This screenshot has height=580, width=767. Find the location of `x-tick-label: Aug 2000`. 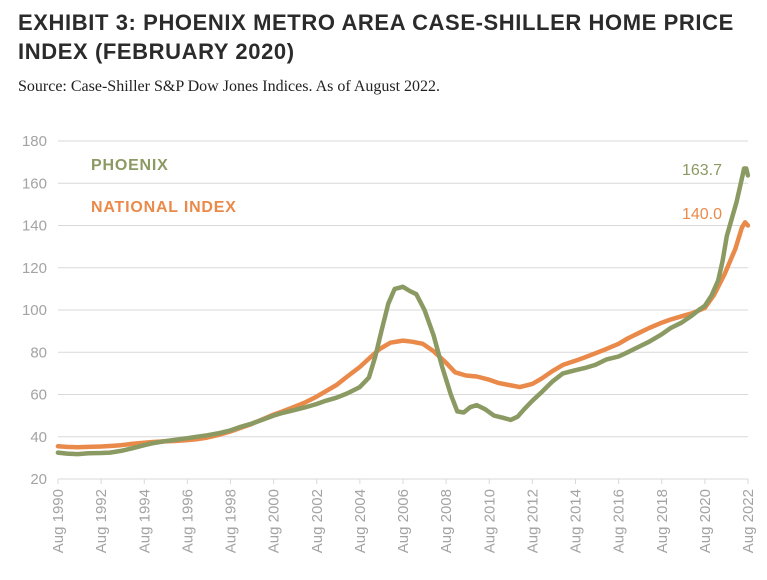

x-tick-label: Aug 2000 is located at coordinates (274, 521).